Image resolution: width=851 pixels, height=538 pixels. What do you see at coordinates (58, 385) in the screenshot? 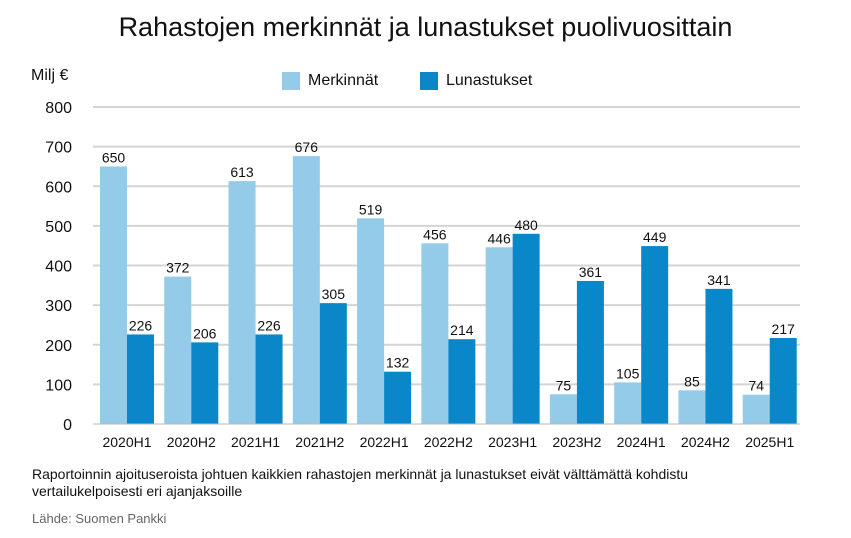
I see `y-tick-label: 100` at bounding box center [58, 385].